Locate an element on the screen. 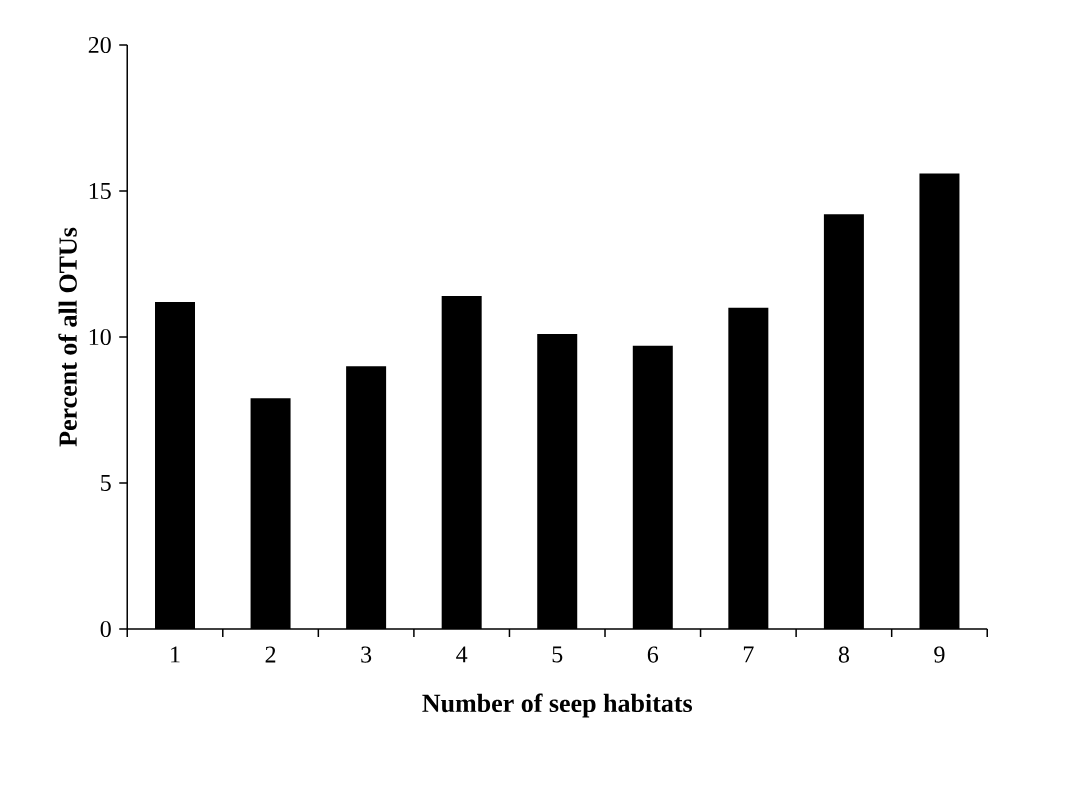 The height and width of the screenshot is (789, 1090). y-tick-label: 0 is located at coordinates (105, 629).